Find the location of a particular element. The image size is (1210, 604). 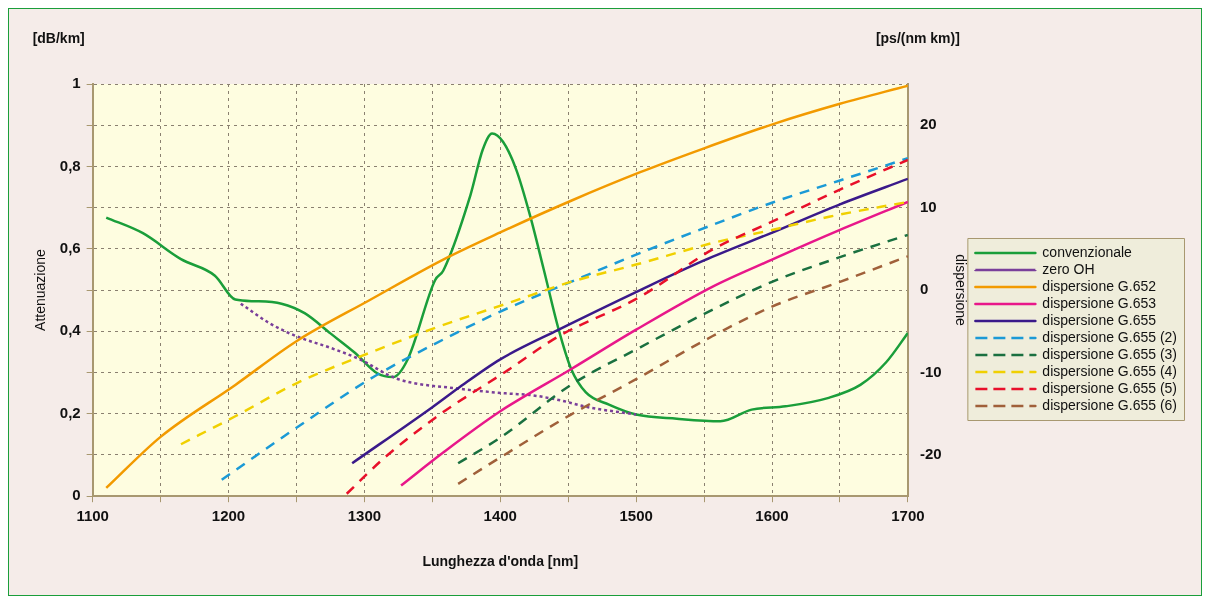

x-tick-label: 1400 is located at coordinates (500, 516).